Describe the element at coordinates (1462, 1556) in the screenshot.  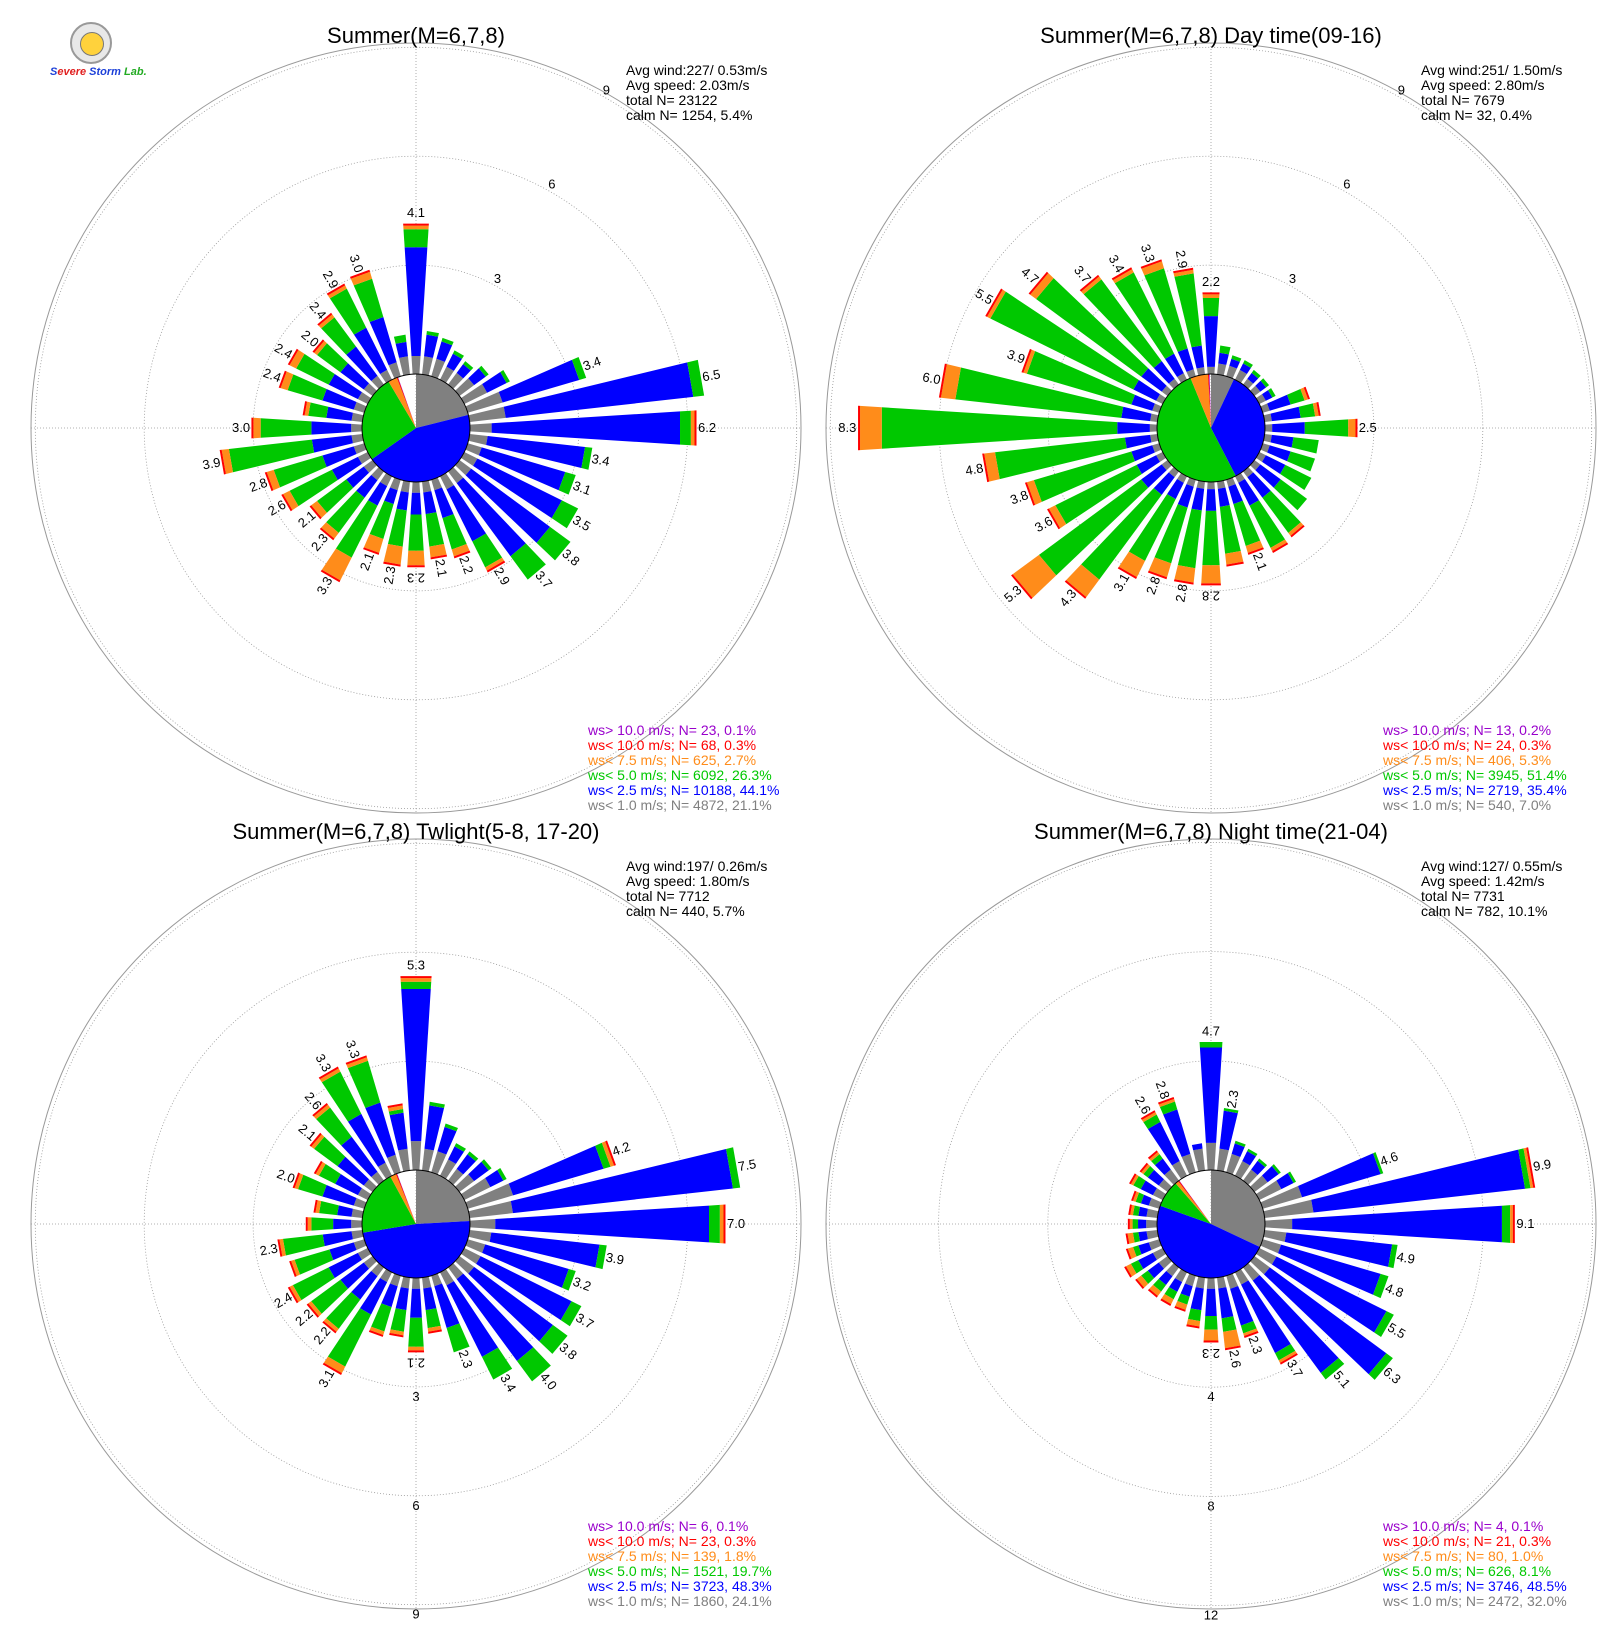
I see `legend-entry: ws< 7.5 m/s; N= 80, 1.0%` at that location.